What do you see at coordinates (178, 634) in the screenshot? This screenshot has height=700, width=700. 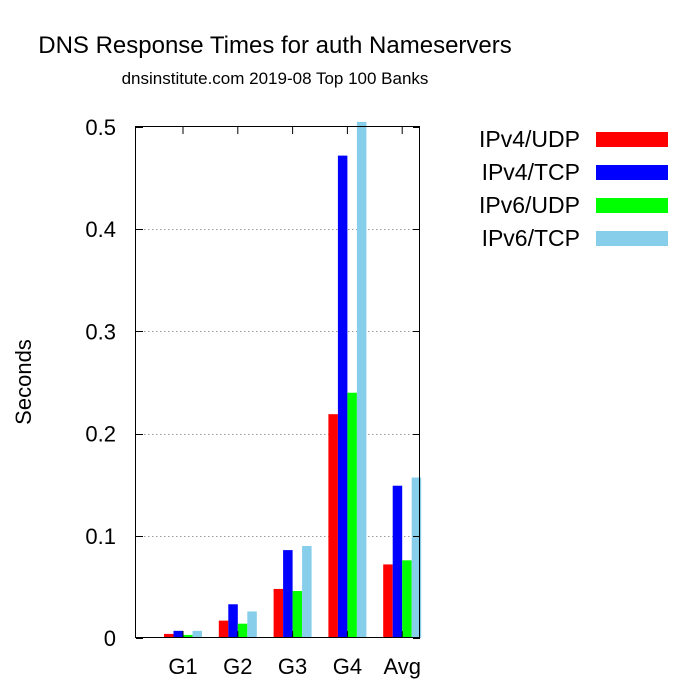 I see `bar-ipv4-tcp-g1` at bounding box center [178, 634].